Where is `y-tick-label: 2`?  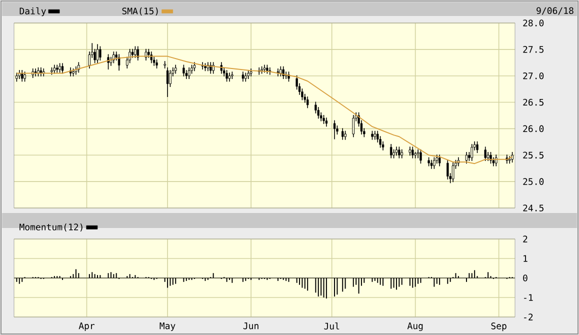
y-tick-label: 2 is located at coordinates (525, 239).